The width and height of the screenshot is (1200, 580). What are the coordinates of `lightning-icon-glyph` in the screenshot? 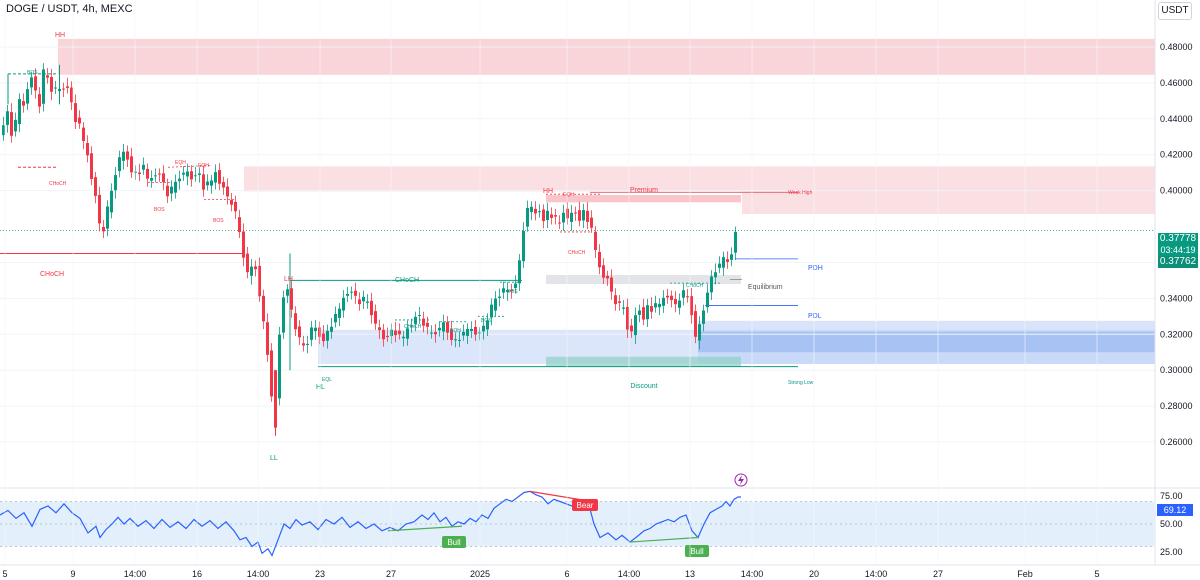 It's located at (741, 480).